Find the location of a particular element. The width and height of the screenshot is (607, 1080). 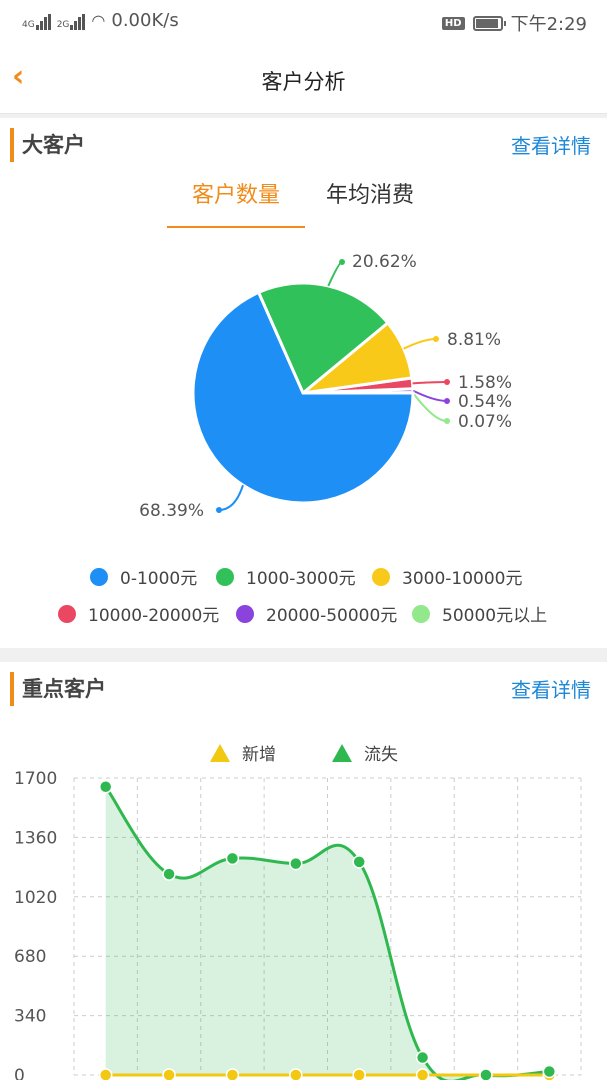

pie-label: 0.07% is located at coordinates (485, 422).